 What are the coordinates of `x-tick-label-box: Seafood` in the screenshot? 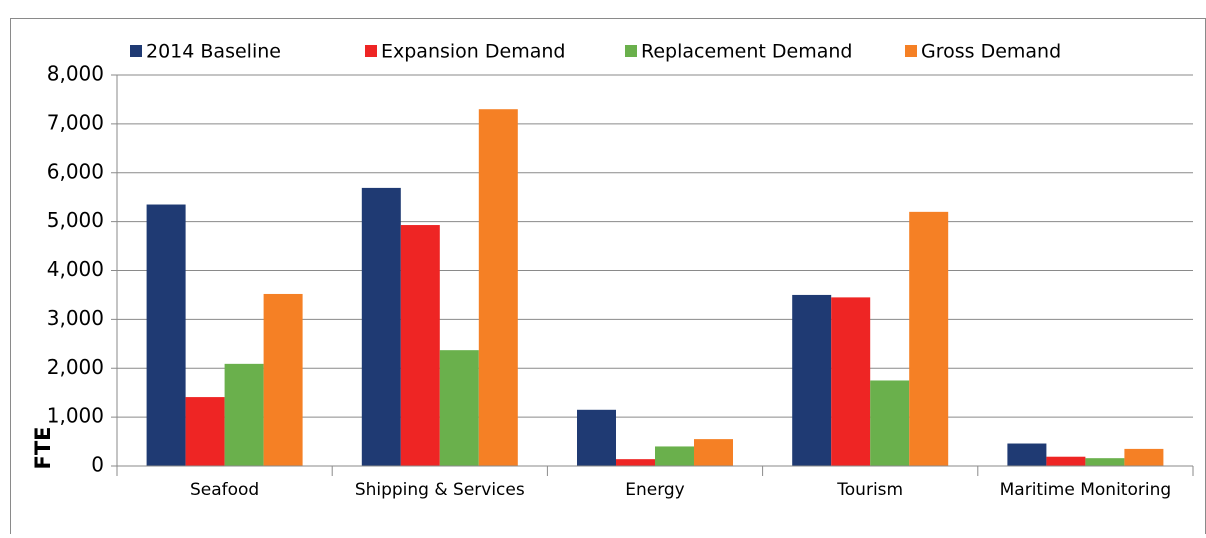 It's located at (224, 490).